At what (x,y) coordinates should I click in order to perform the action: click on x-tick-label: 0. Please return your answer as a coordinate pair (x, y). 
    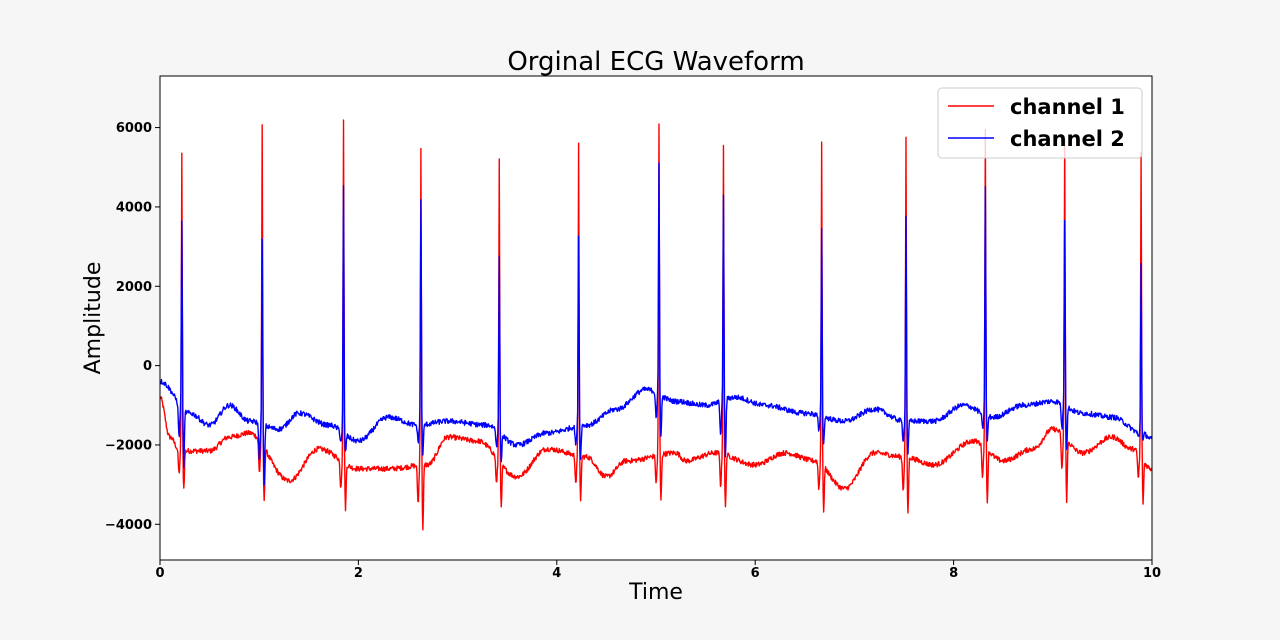
    Looking at the image, I should click on (159, 573).